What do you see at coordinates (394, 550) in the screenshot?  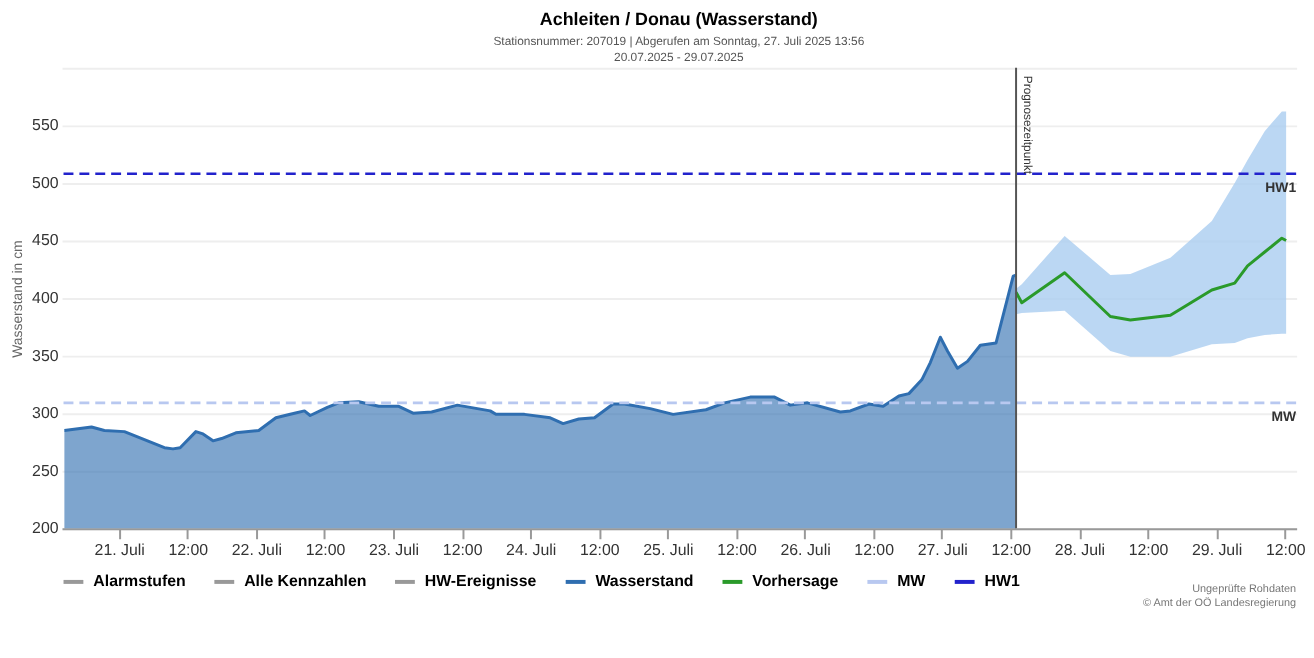 I see `x-tick-label: 23. Juli` at bounding box center [394, 550].